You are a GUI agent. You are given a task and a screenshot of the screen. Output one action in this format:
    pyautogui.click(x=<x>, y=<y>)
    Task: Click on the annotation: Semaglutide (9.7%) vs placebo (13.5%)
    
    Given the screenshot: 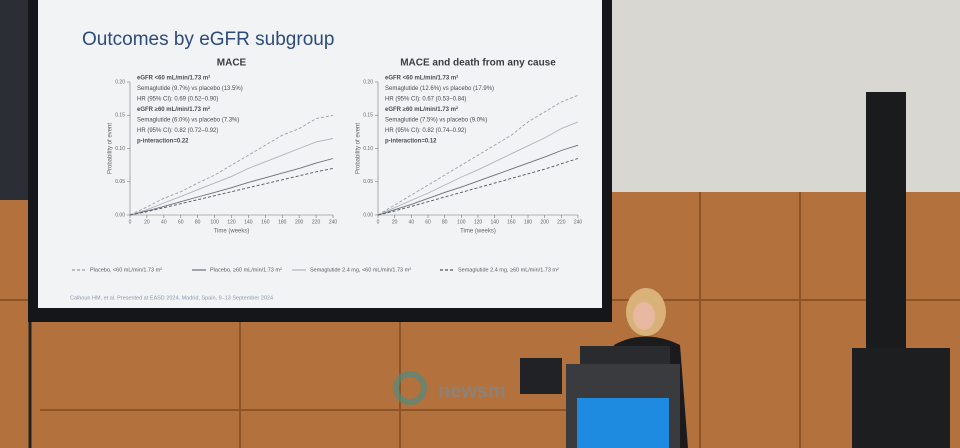 What is the action you would take?
    pyautogui.click(x=190, y=89)
    